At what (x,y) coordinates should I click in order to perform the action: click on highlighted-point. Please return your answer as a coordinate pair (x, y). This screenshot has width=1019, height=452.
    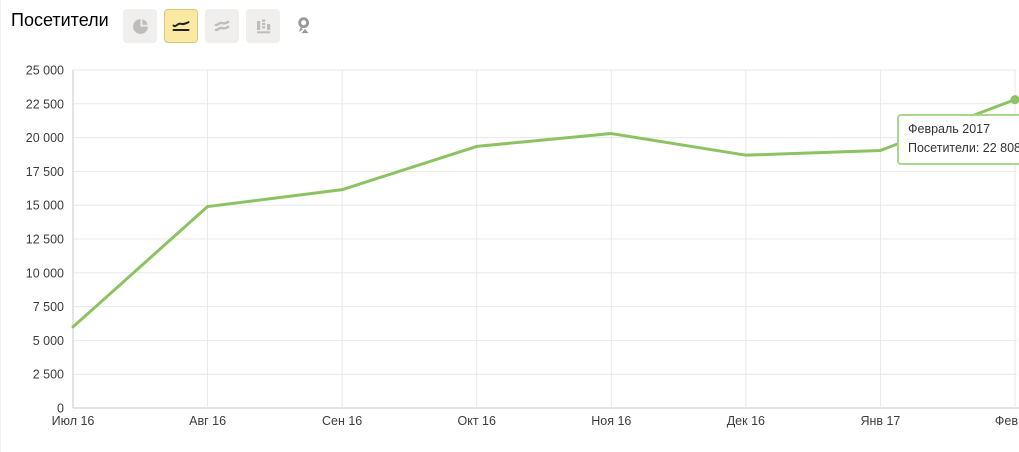
    Looking at the image, I should click on (1014, 100).